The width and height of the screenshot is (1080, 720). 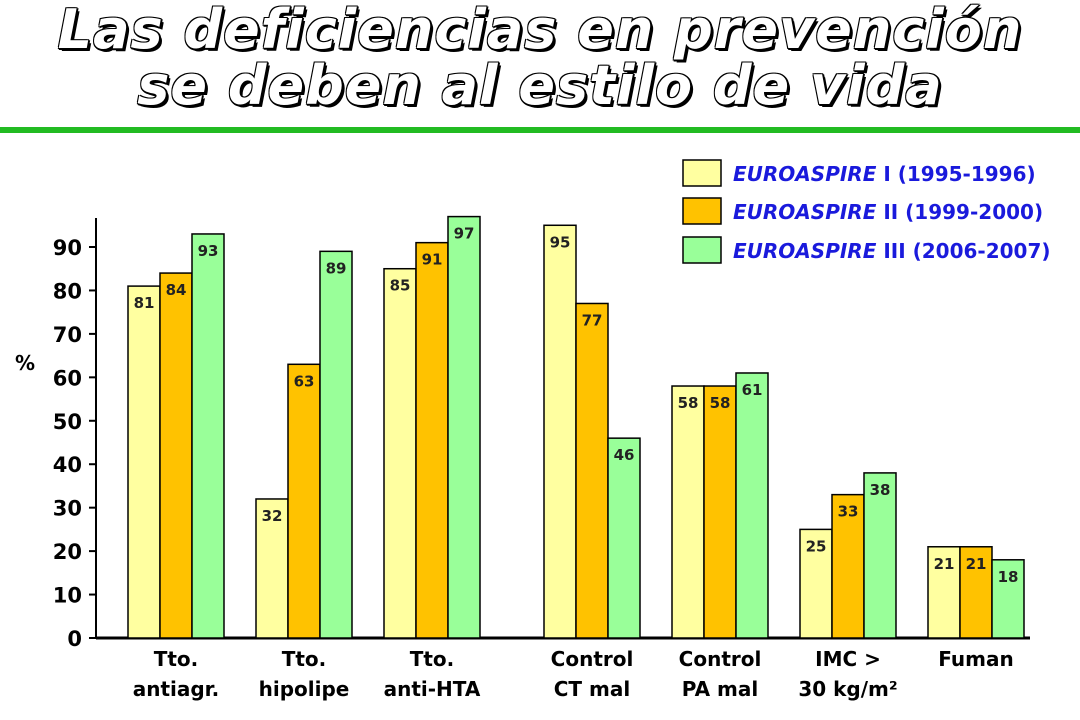 I want to click on legend-entry-2: EUROASPIRE II (1999-2000), so click(x=888, y=212).